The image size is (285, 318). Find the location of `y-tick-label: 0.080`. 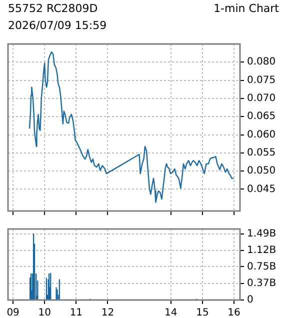

y-tick-label: 0.080 is located at coordinates (261, 62).